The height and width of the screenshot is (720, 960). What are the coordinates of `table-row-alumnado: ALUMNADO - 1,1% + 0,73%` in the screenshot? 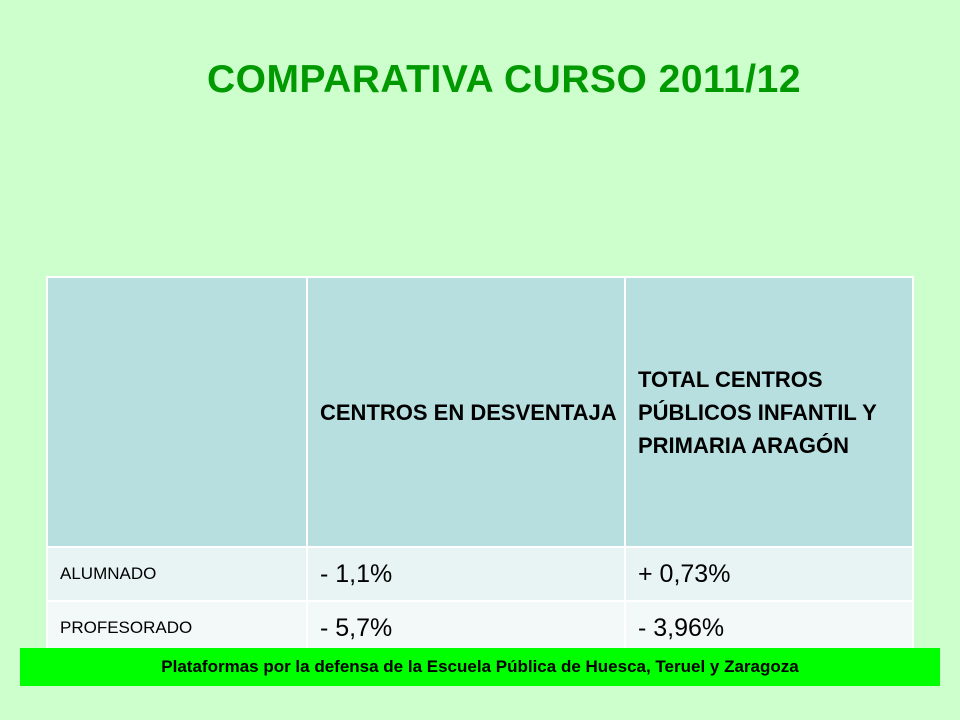 It's located at (480, 574).